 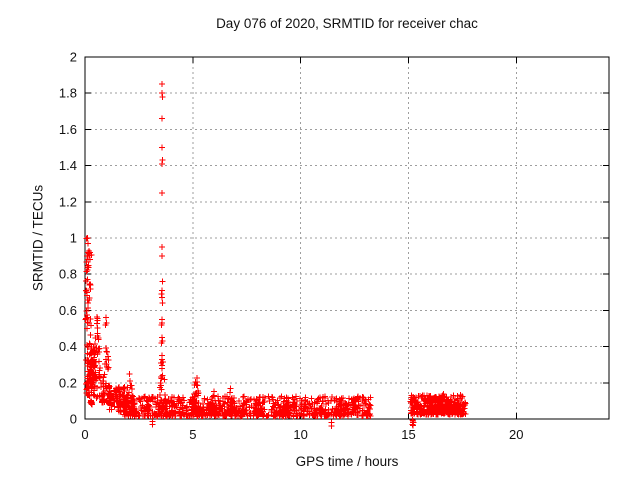 I want to click on y-tick-label: 1.2, so click(x=68, y=201).